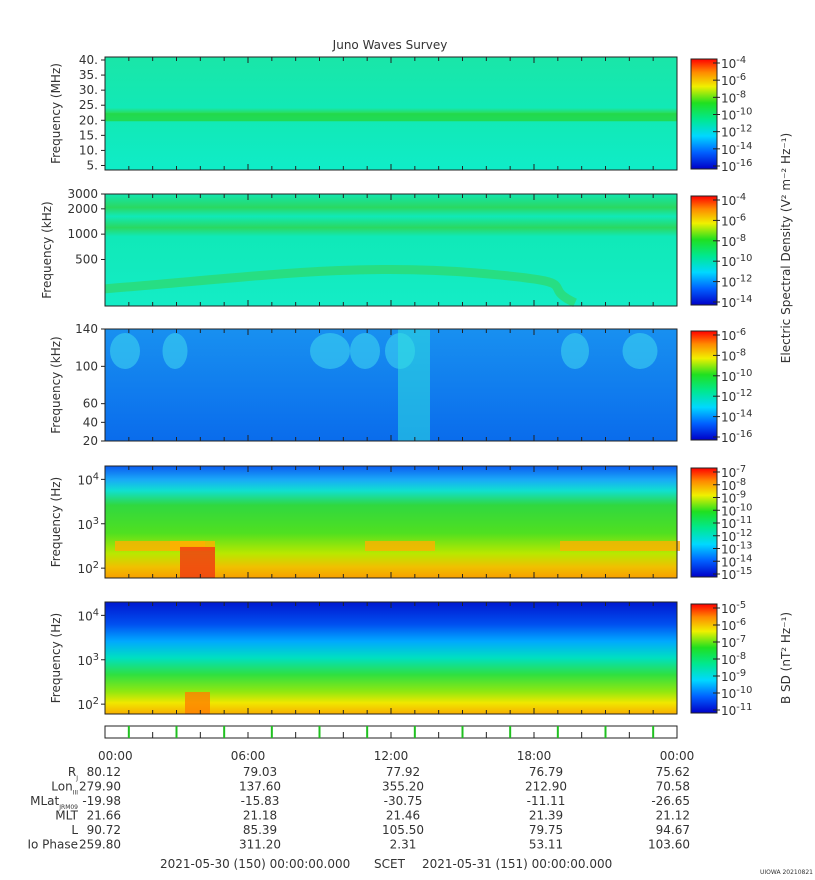  What do you see at coordinates (403, 830) in the screenshot?
I see `ephem-value: 105.50` at bounding box center [403, 830].